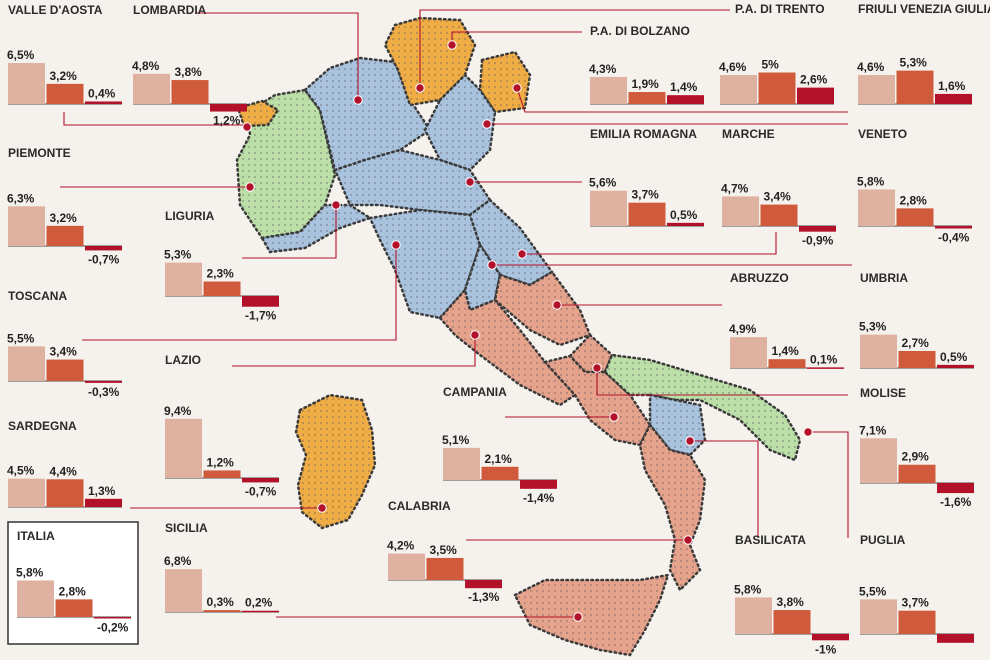 The height and width of the screenshot is (660, 990). Describe the element at coordinates (743, 329) in the screenshot. I see `value-label-abruzzo-1: 4,9%` at that location.